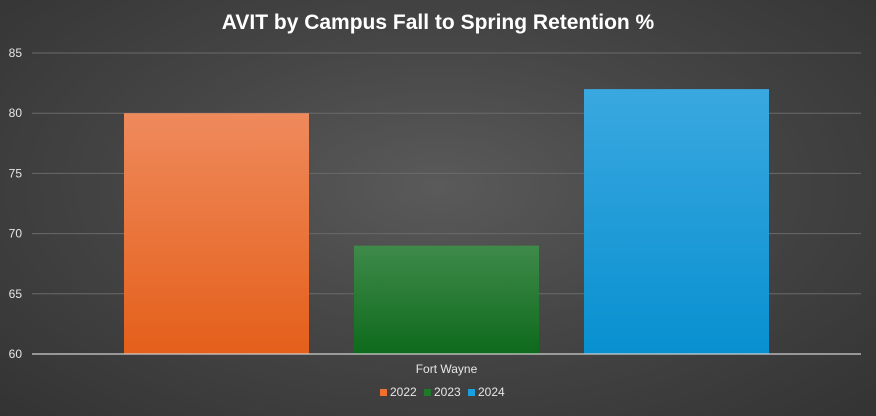 This screenshot has width=876, height=416. I want to click on legend-label-2024: 2024, so click(491, 392).